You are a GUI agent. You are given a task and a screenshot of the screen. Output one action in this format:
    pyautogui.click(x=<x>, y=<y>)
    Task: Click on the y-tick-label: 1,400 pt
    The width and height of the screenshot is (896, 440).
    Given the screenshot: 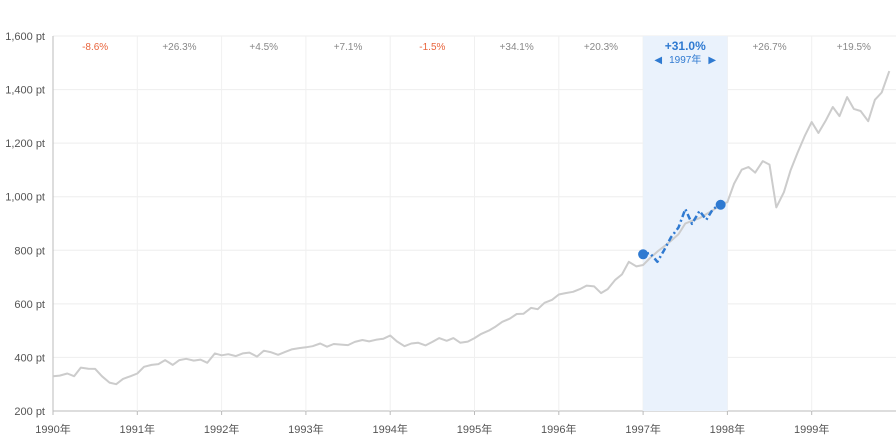 What is the action you would take?
    pyautogui.click(x=25, y=91)
    